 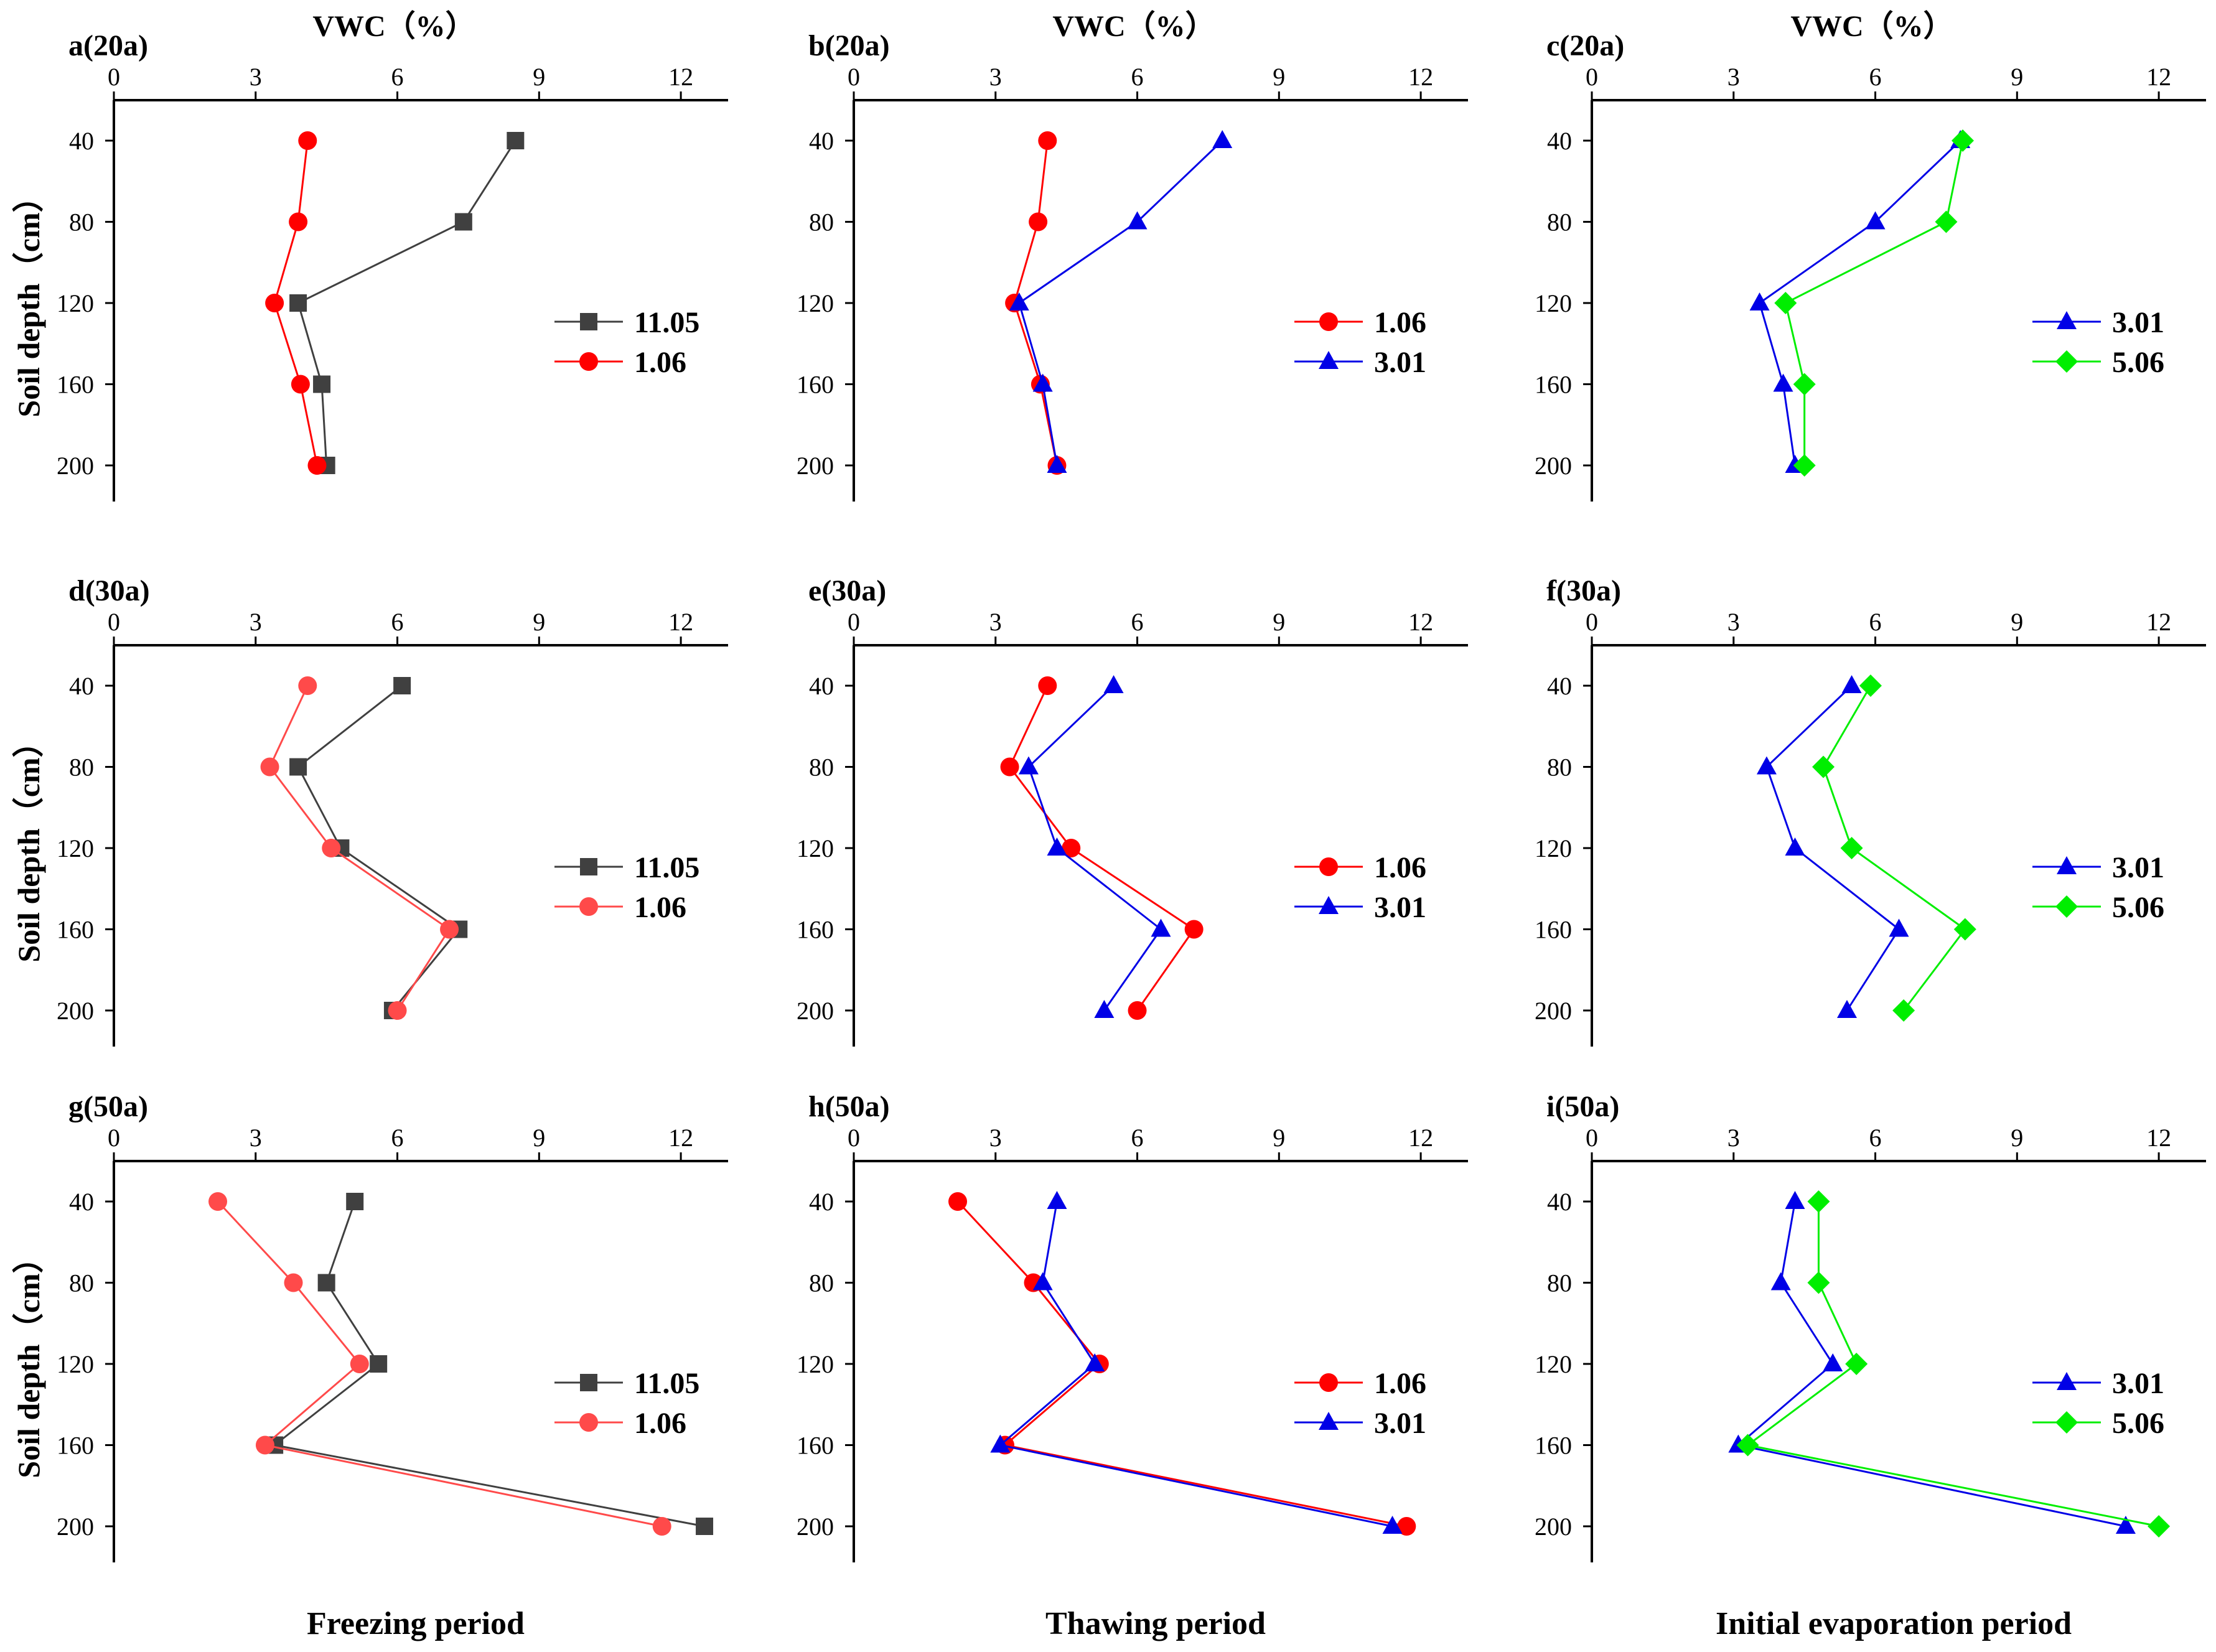 What do you see at coordinates (1870, 256) in the screenshot?
I see `panel-c20a: 0 3 6 9 12 40 80 120 160 200 c(20a) VWC（%） 3.01 5.06` at bounding box center [1870, 256].